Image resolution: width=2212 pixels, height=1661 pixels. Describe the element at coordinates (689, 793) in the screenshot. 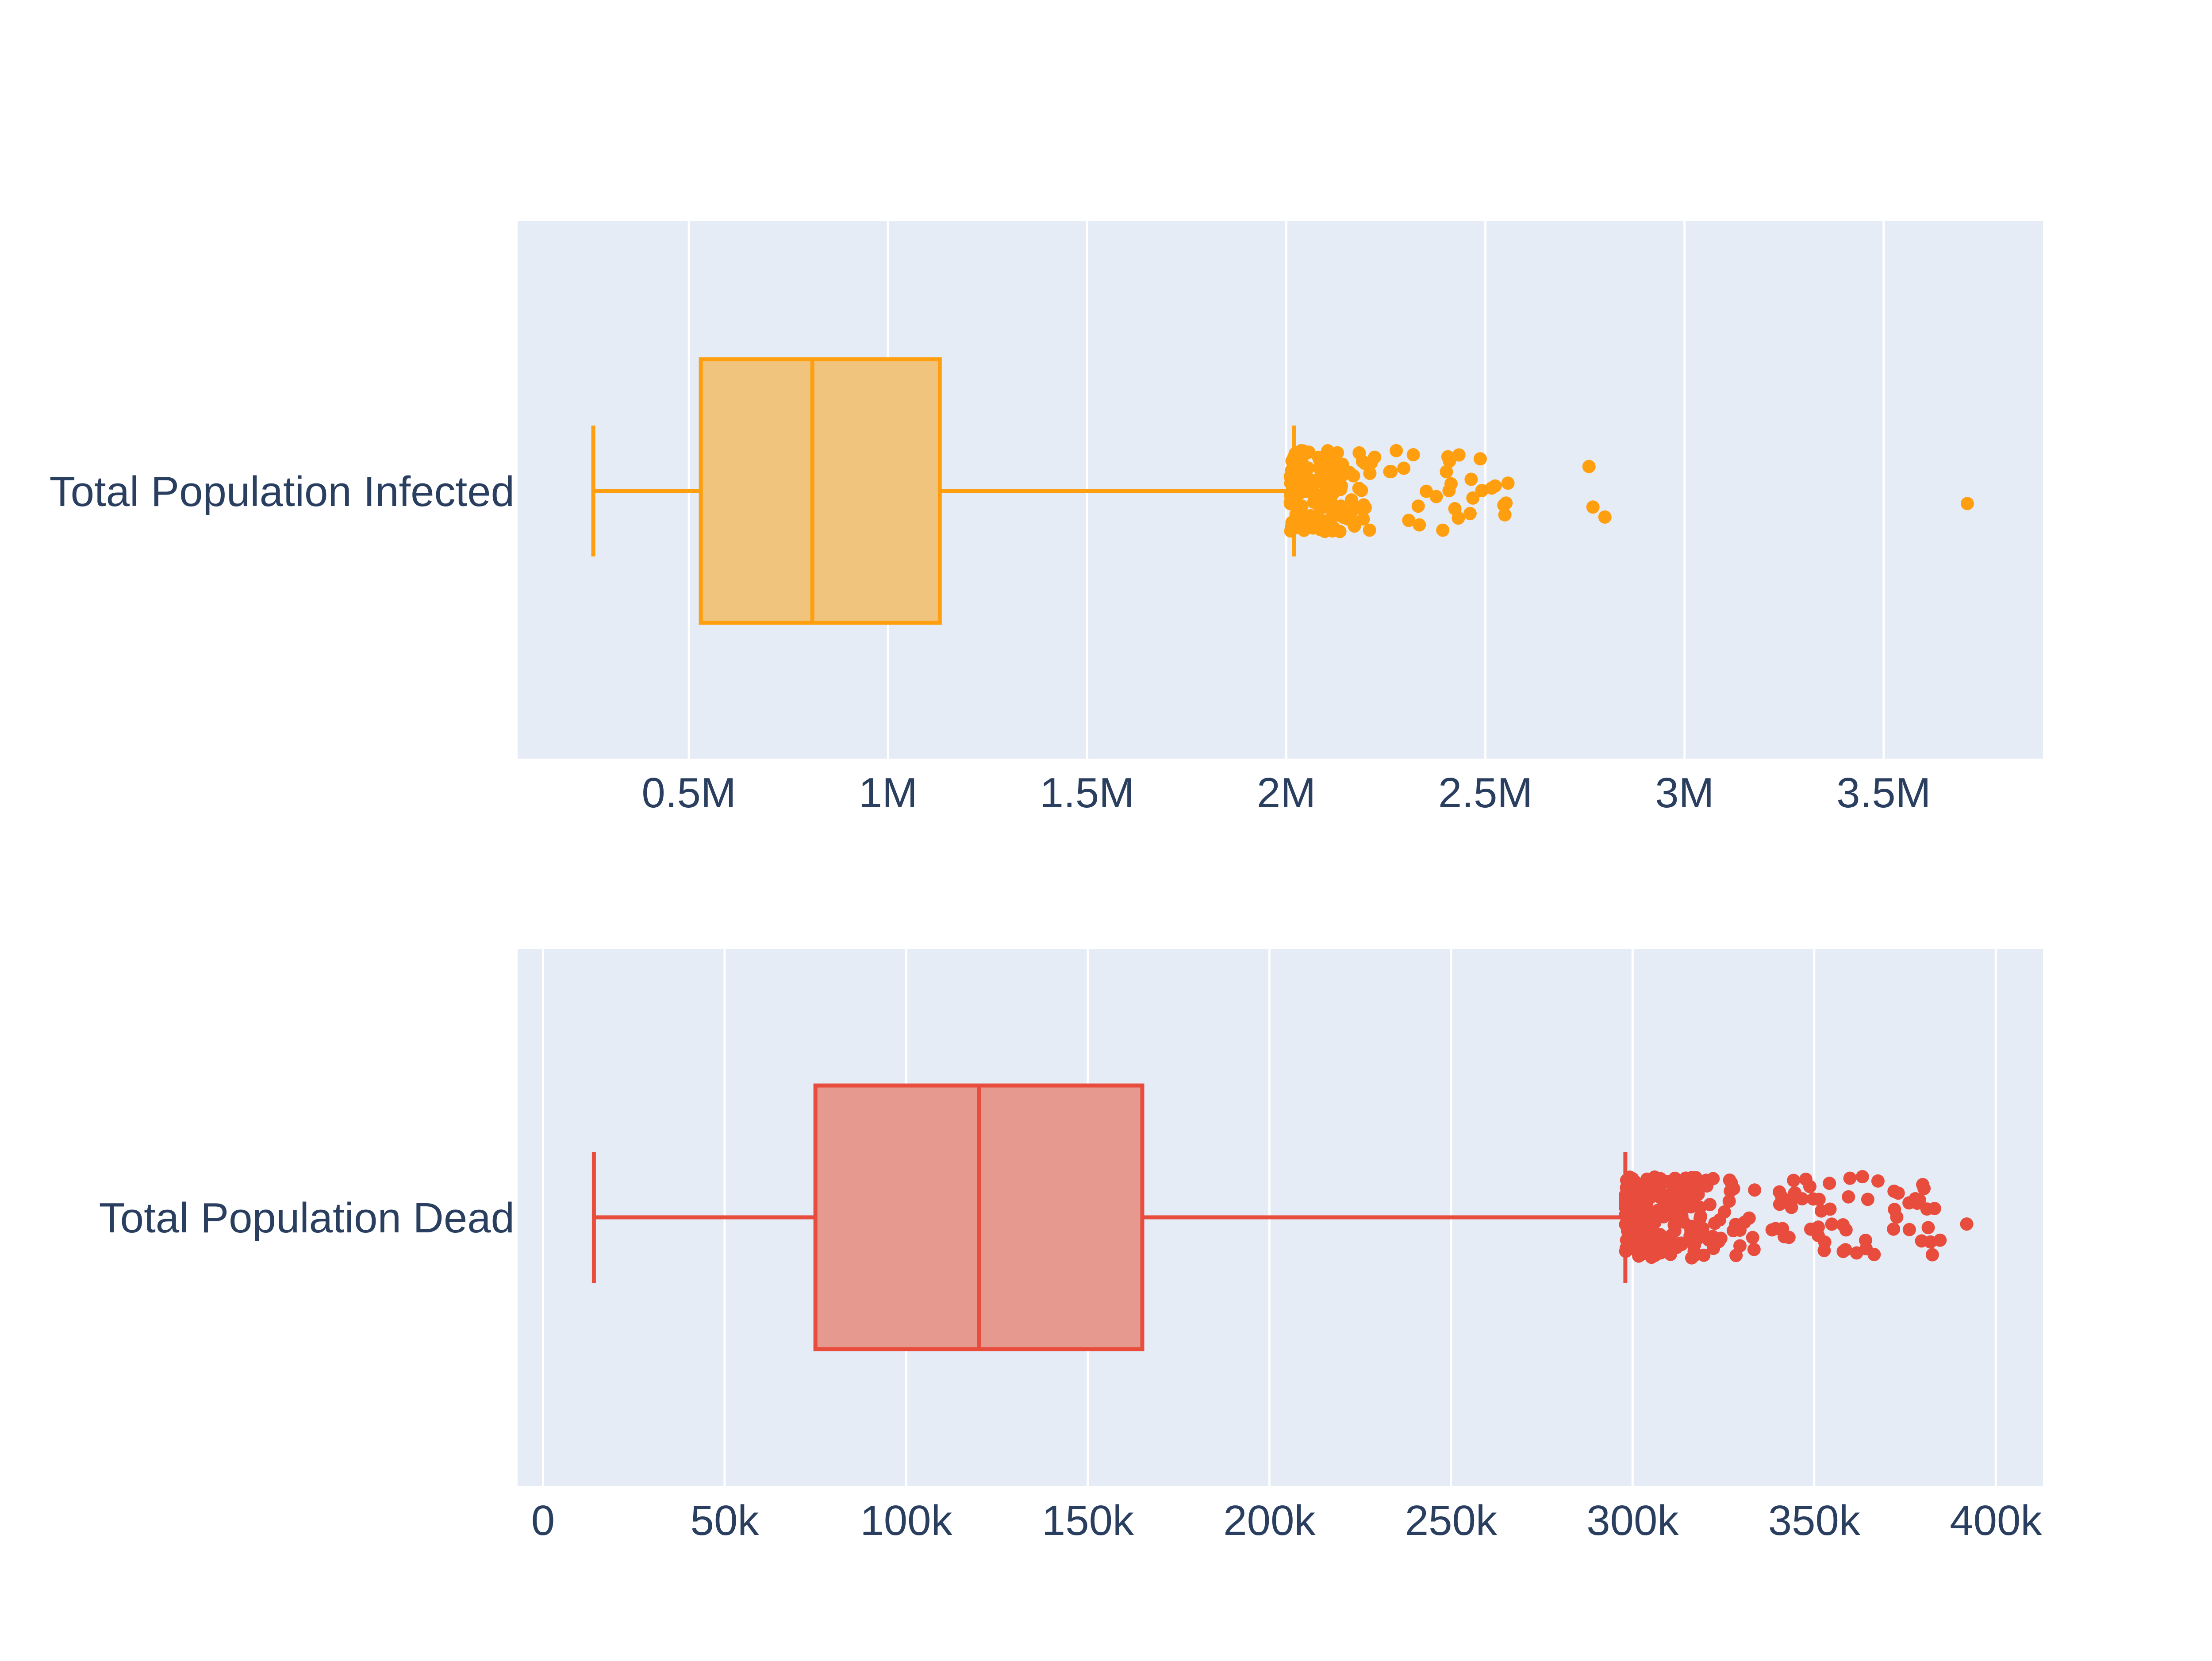

I see `x-tick-label: 0.5M` at that location.